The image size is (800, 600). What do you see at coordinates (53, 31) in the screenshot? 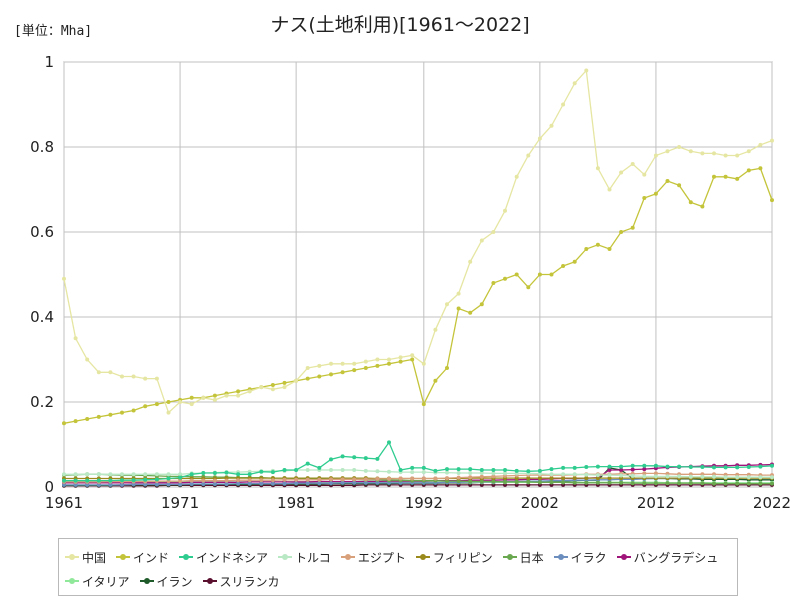
I see `unit-label: [単位：Mha]` at bounding box center [53, 31].